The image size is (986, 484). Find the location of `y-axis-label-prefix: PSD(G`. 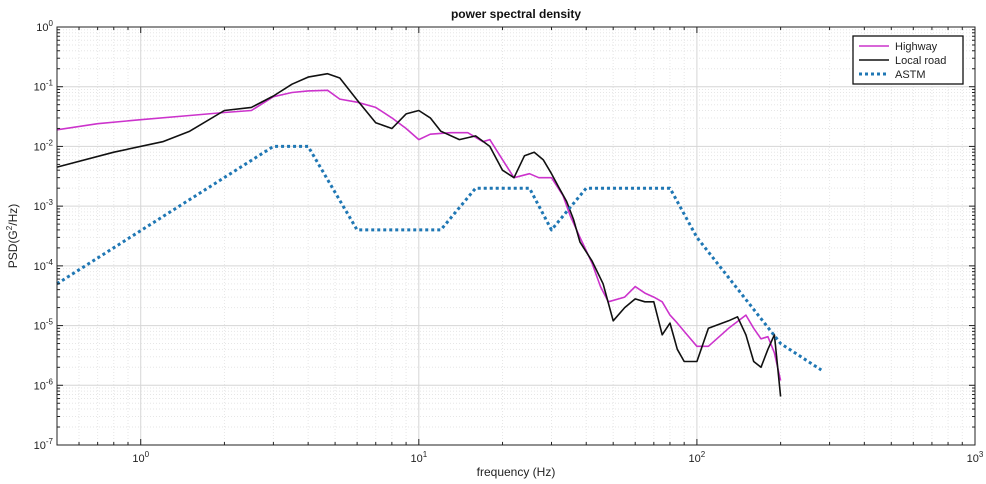

y-axis-label-prefix: PSD(G is located at coordinates (13, 249).